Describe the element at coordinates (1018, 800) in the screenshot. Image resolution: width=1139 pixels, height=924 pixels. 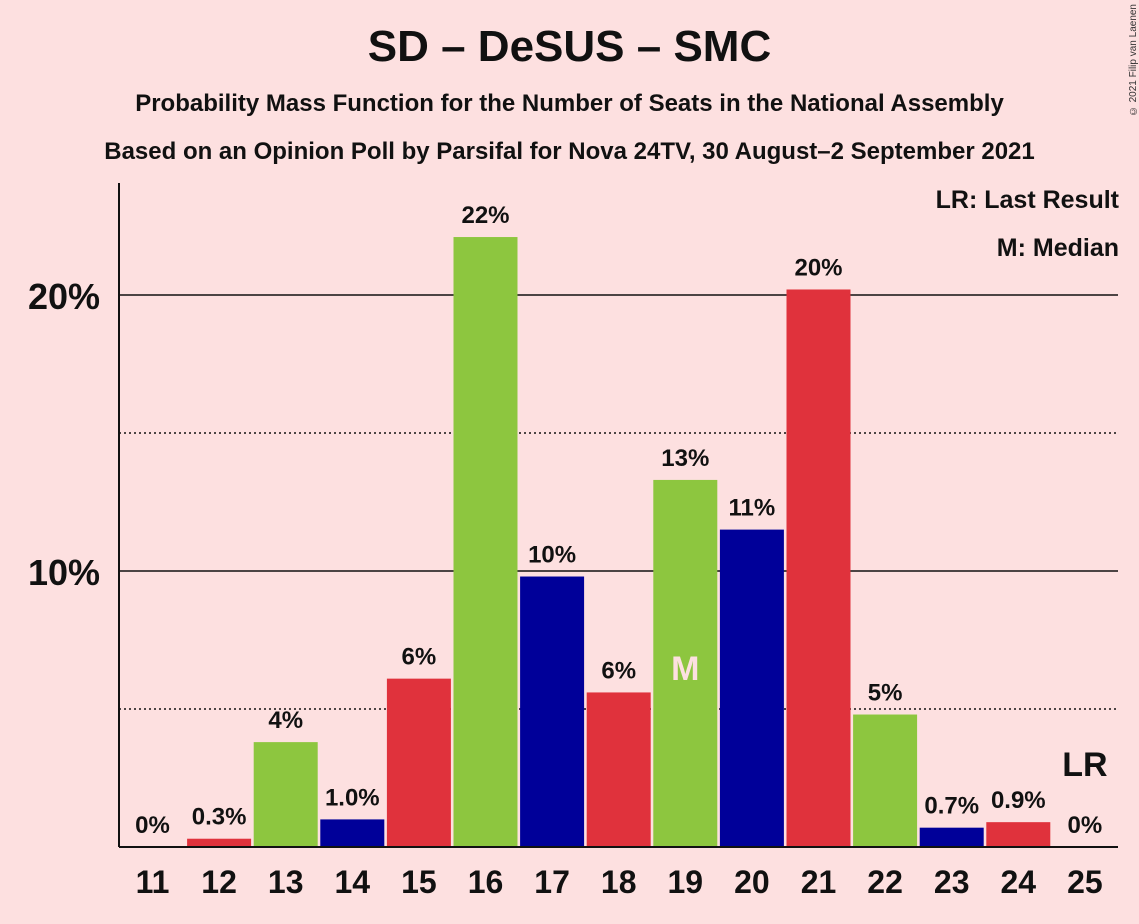
I see `bar-value-label: 0.9%` at that location.